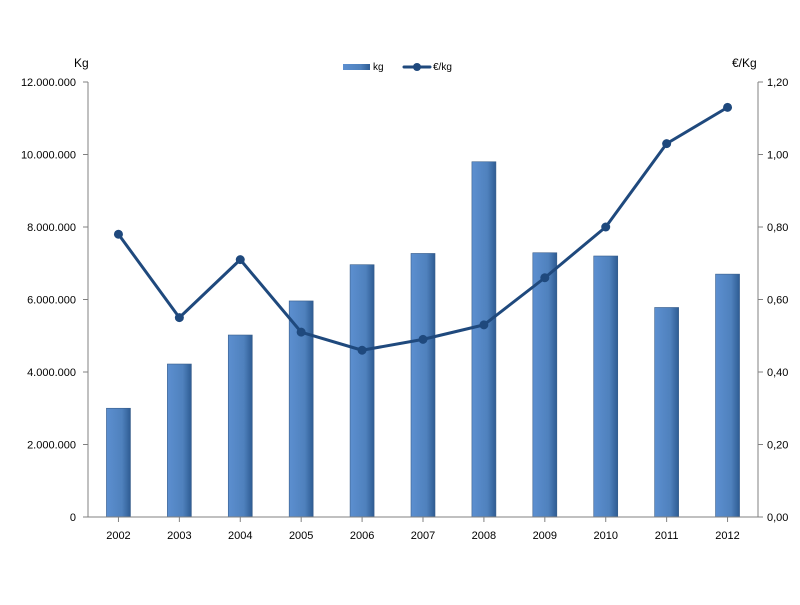  I want to click on x-tick-label-2005: 2005, so click(301, 536).